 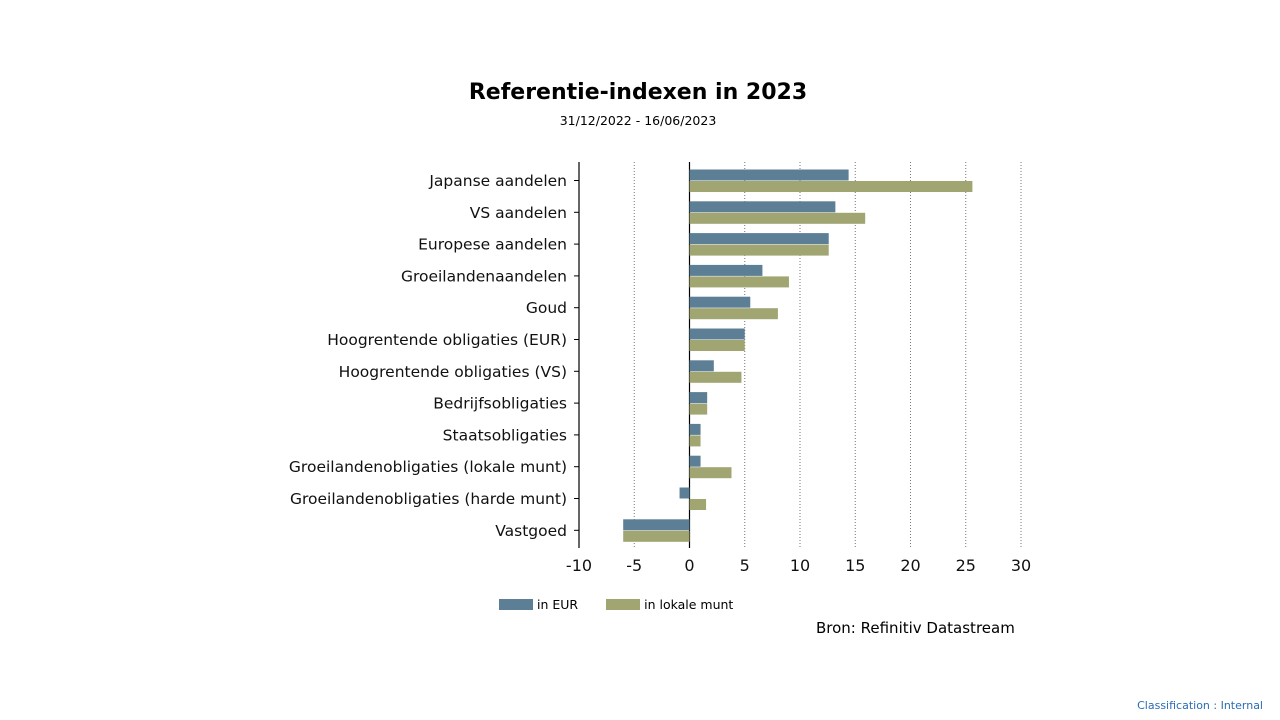 I want to click on legend-swatch-local, so click(x=623, y=604).